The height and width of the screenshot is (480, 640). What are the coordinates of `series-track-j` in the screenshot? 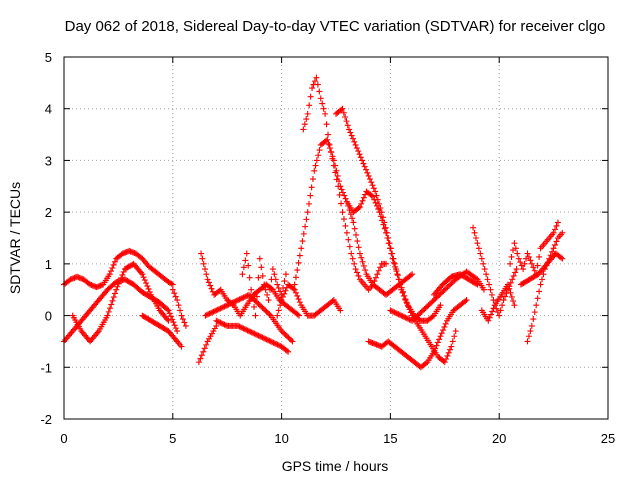 It's located at (264, 284).